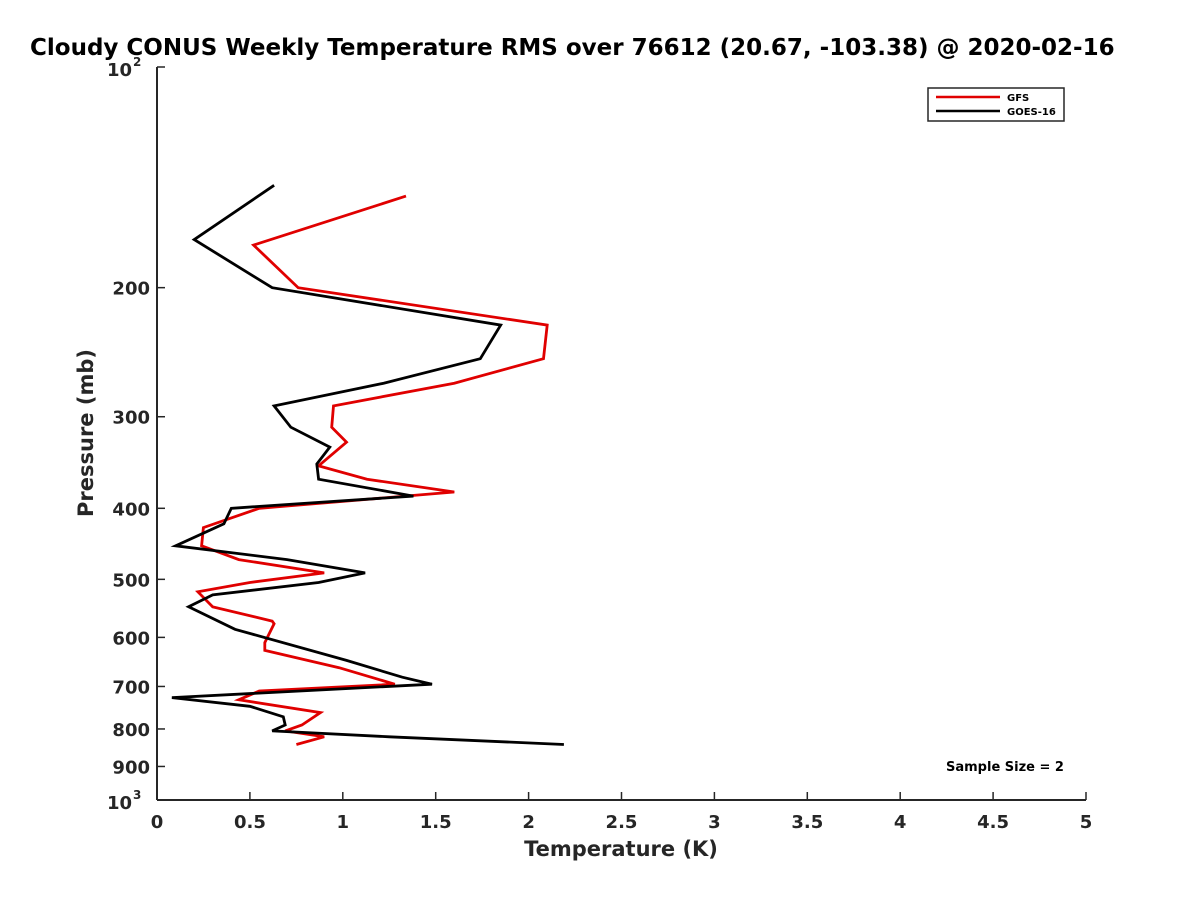 The image size is (1200, 900). Describe the element at coordinates (86, 433) in the screenshot. I see `y-axis-label: Pressure (mb)` at that location.